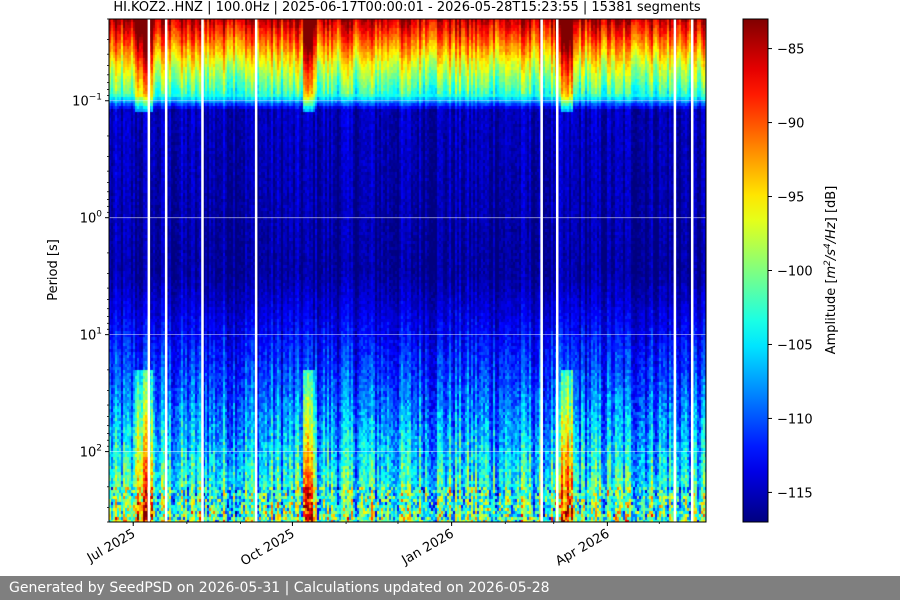 The height and width of the screenshot is (600, 900). Describe the element at coordinates (795, 493) in the screenshot. I see `colorbar-tick-label: −115` at that location.